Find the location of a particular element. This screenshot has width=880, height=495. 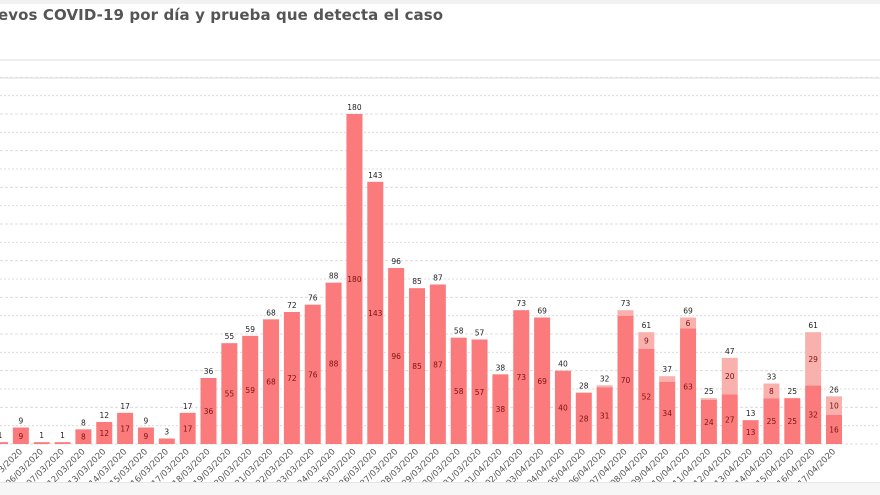

total-label: 33 is located at coordinates (772, 377).